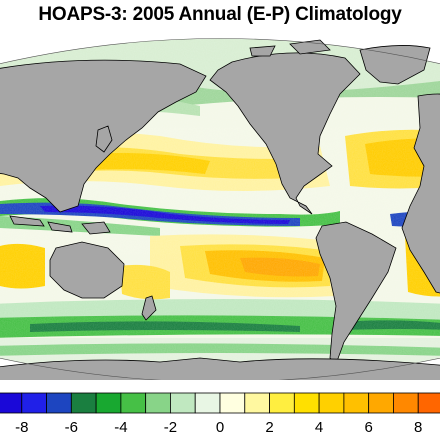 Image resolution: width=440 pixels, height=440 pixels. Describe the element at coordinates (356, 293) in the screenshot. I see `south-america` at that location.